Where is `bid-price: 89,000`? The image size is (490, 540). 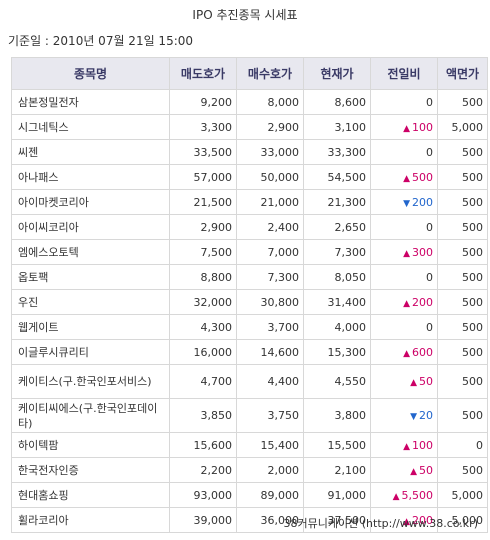 bid-price: 89,000 is located at coordinates (270, 495).